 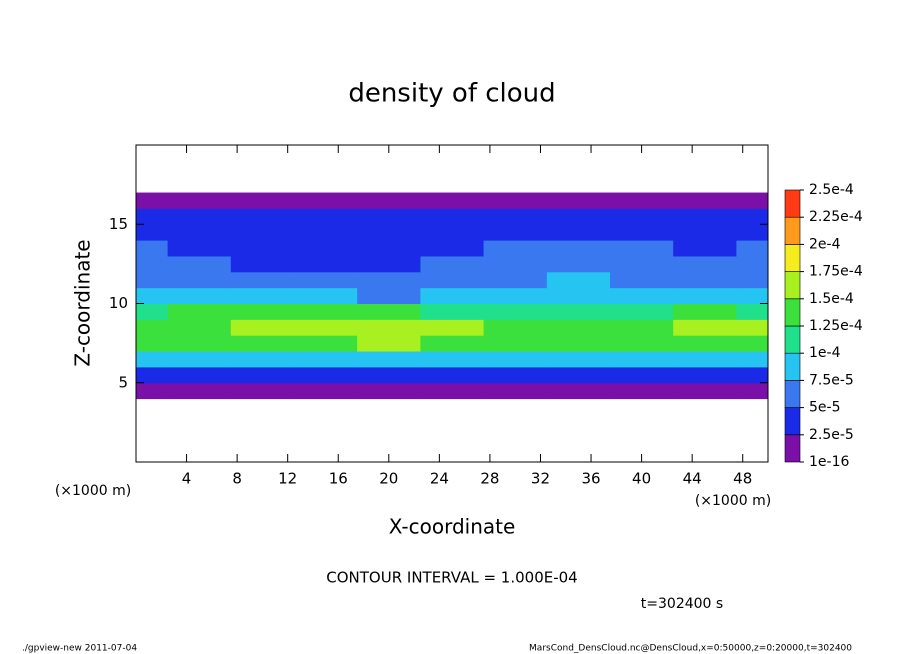 What do you see at coordinates (590, 479) in the screenshot?
I see `x-tick-label: 36` at bounding box center [590, 479].